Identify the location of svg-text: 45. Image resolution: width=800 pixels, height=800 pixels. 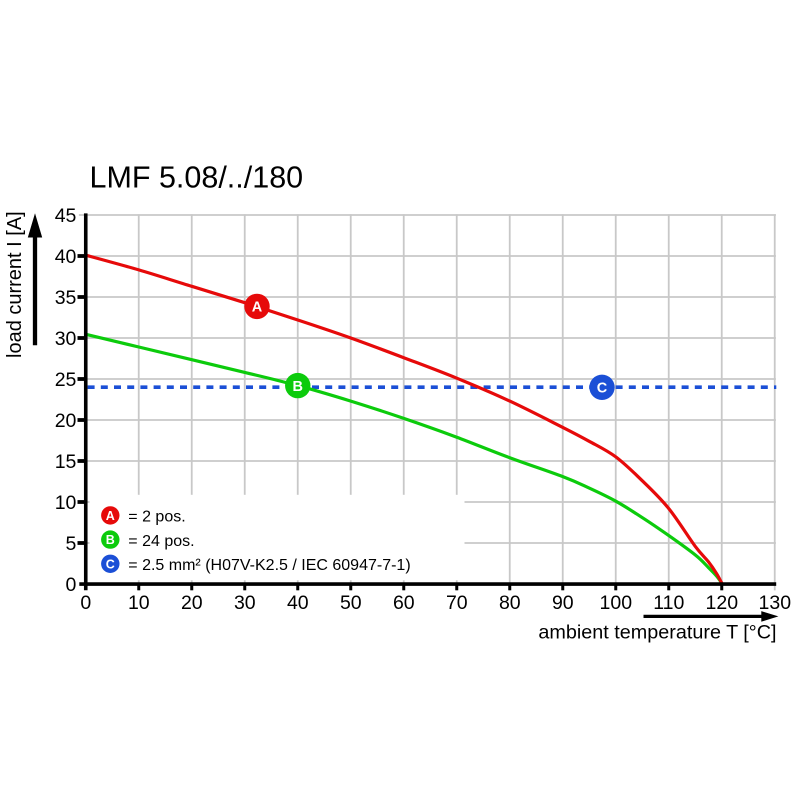
(66, 216).